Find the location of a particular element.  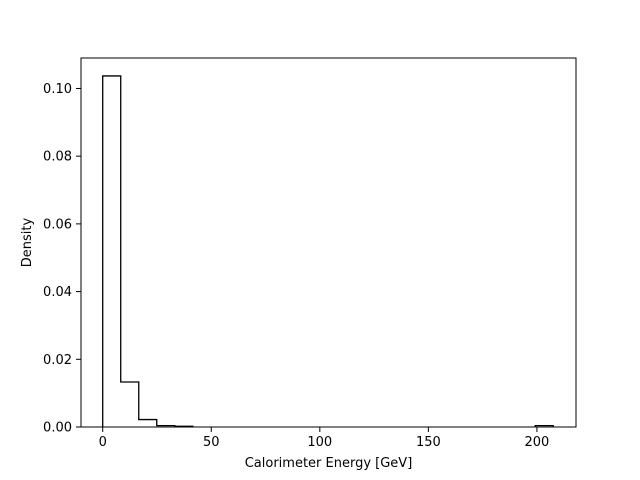

y-axis-label: Density is located at coordinates (27, 242).